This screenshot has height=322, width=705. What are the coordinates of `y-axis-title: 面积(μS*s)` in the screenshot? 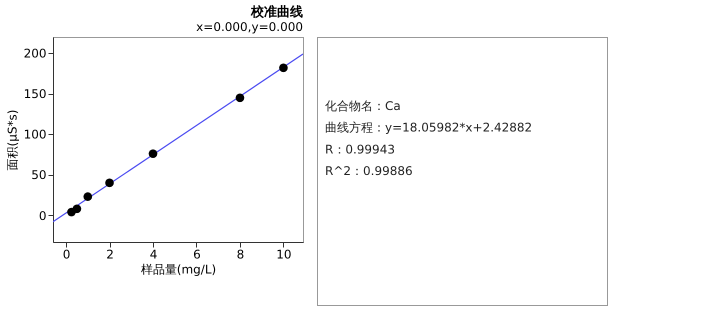 It's located at (13, 140).